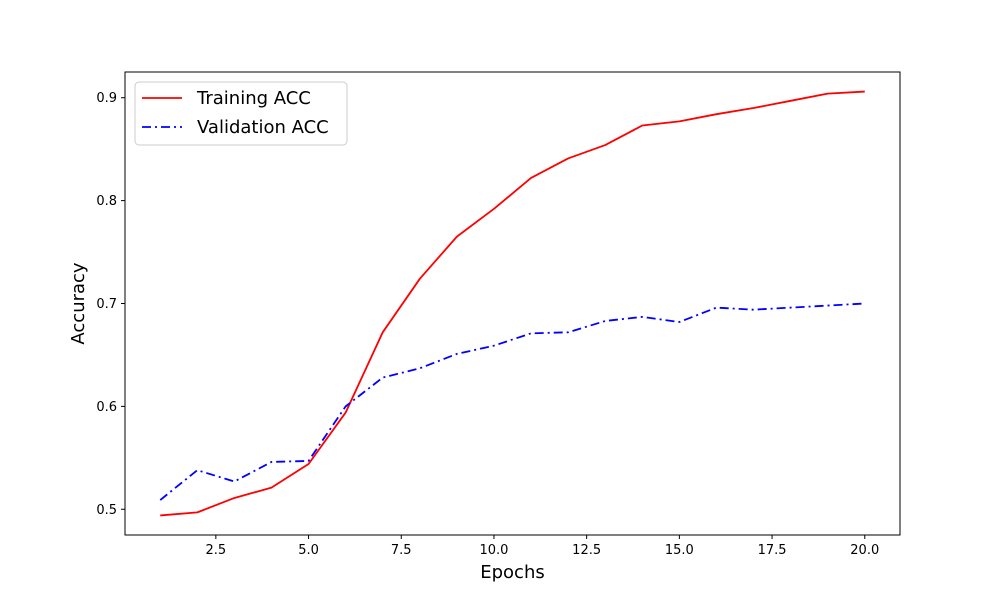 This screenshot has height=600, width=1000. Describe the element at coordinates (772, 550) in the screenshot. I see `x-tick-label: 17.5` at that location.